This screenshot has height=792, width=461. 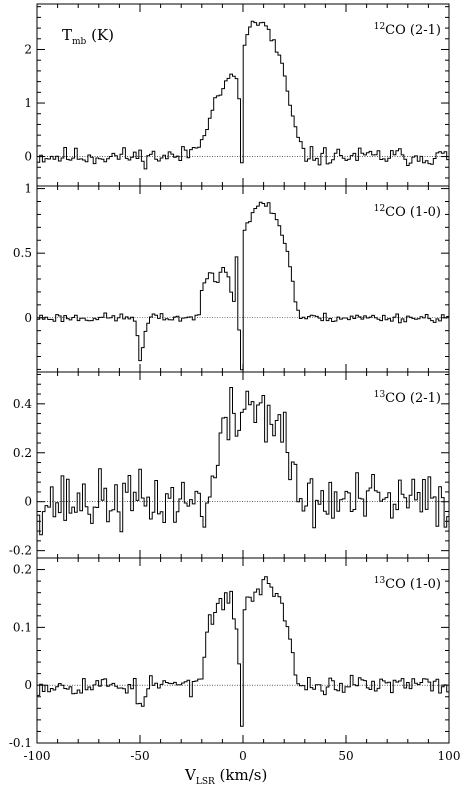 I want to click on y-tick-label: -0.1, so click(x=20, y=743).